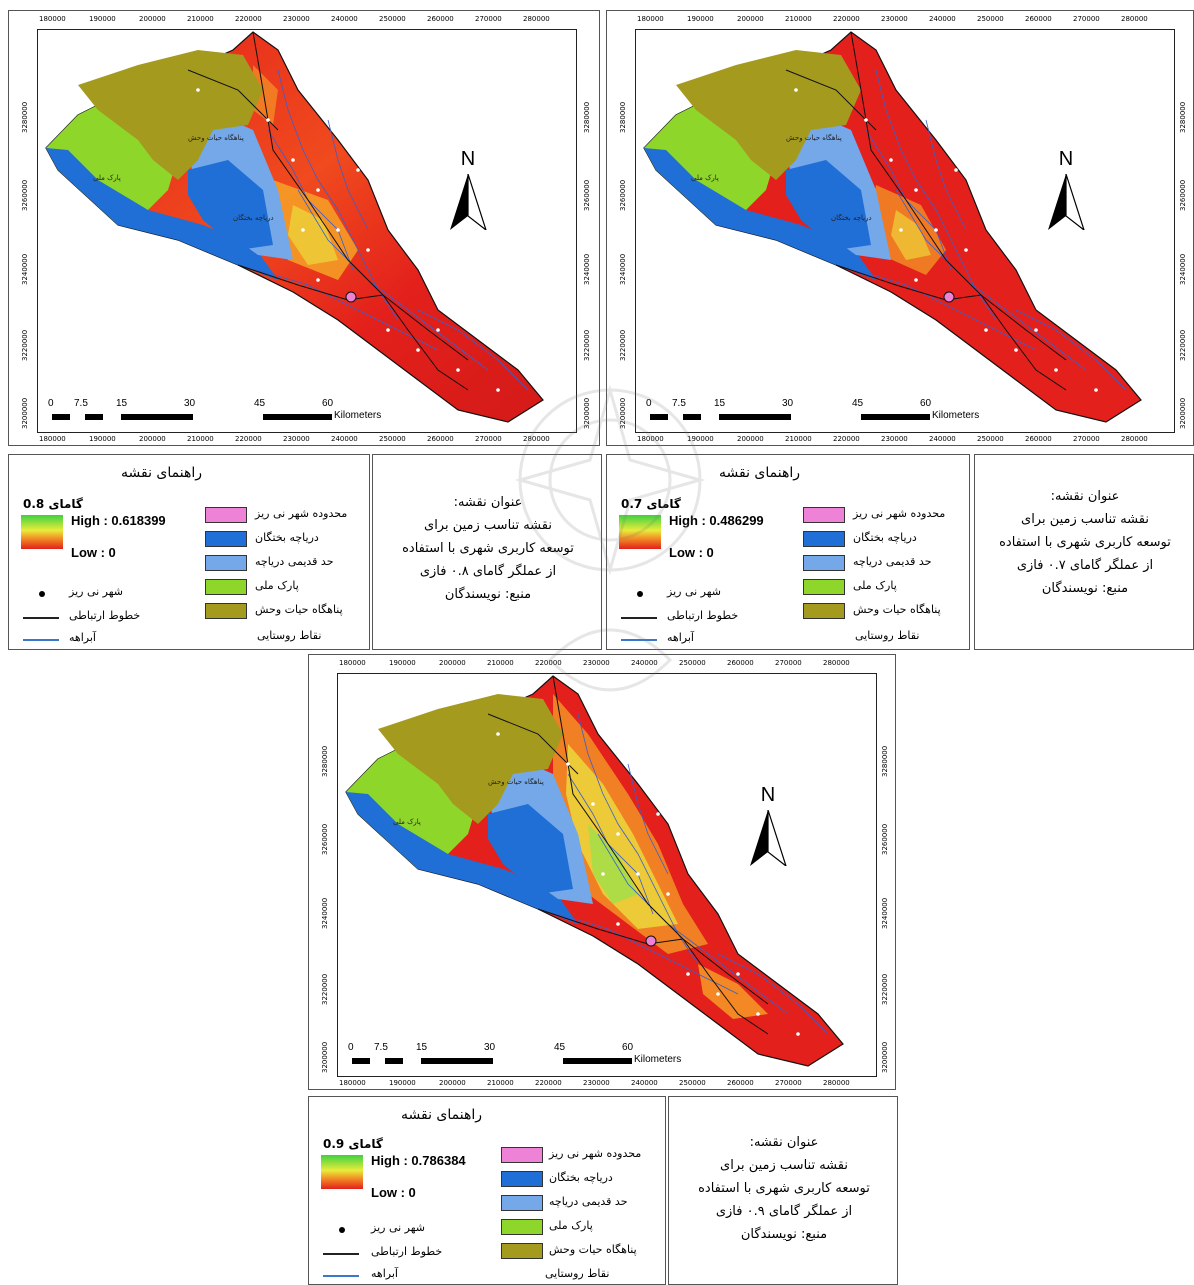 The width and height of the screenshot is (1194, 1285). I want to click on high-value: High : 0.618399, so click(118, 520).